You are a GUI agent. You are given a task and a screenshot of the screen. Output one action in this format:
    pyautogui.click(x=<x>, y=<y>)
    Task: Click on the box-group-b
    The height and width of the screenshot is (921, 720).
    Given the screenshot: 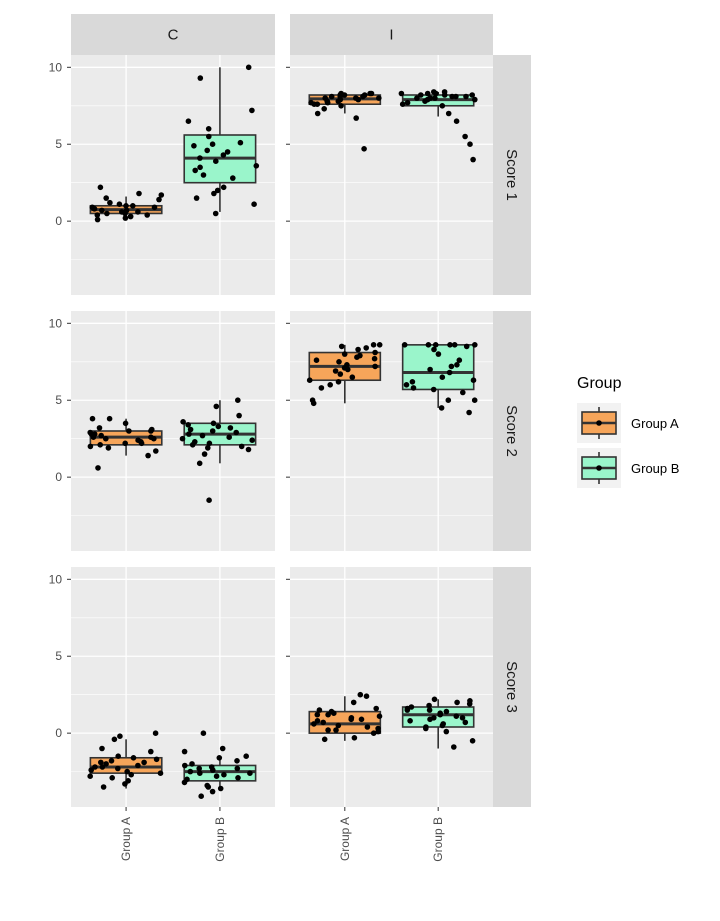 What is the action you would take?
    pyautogui.click(x=220, y=139)
    